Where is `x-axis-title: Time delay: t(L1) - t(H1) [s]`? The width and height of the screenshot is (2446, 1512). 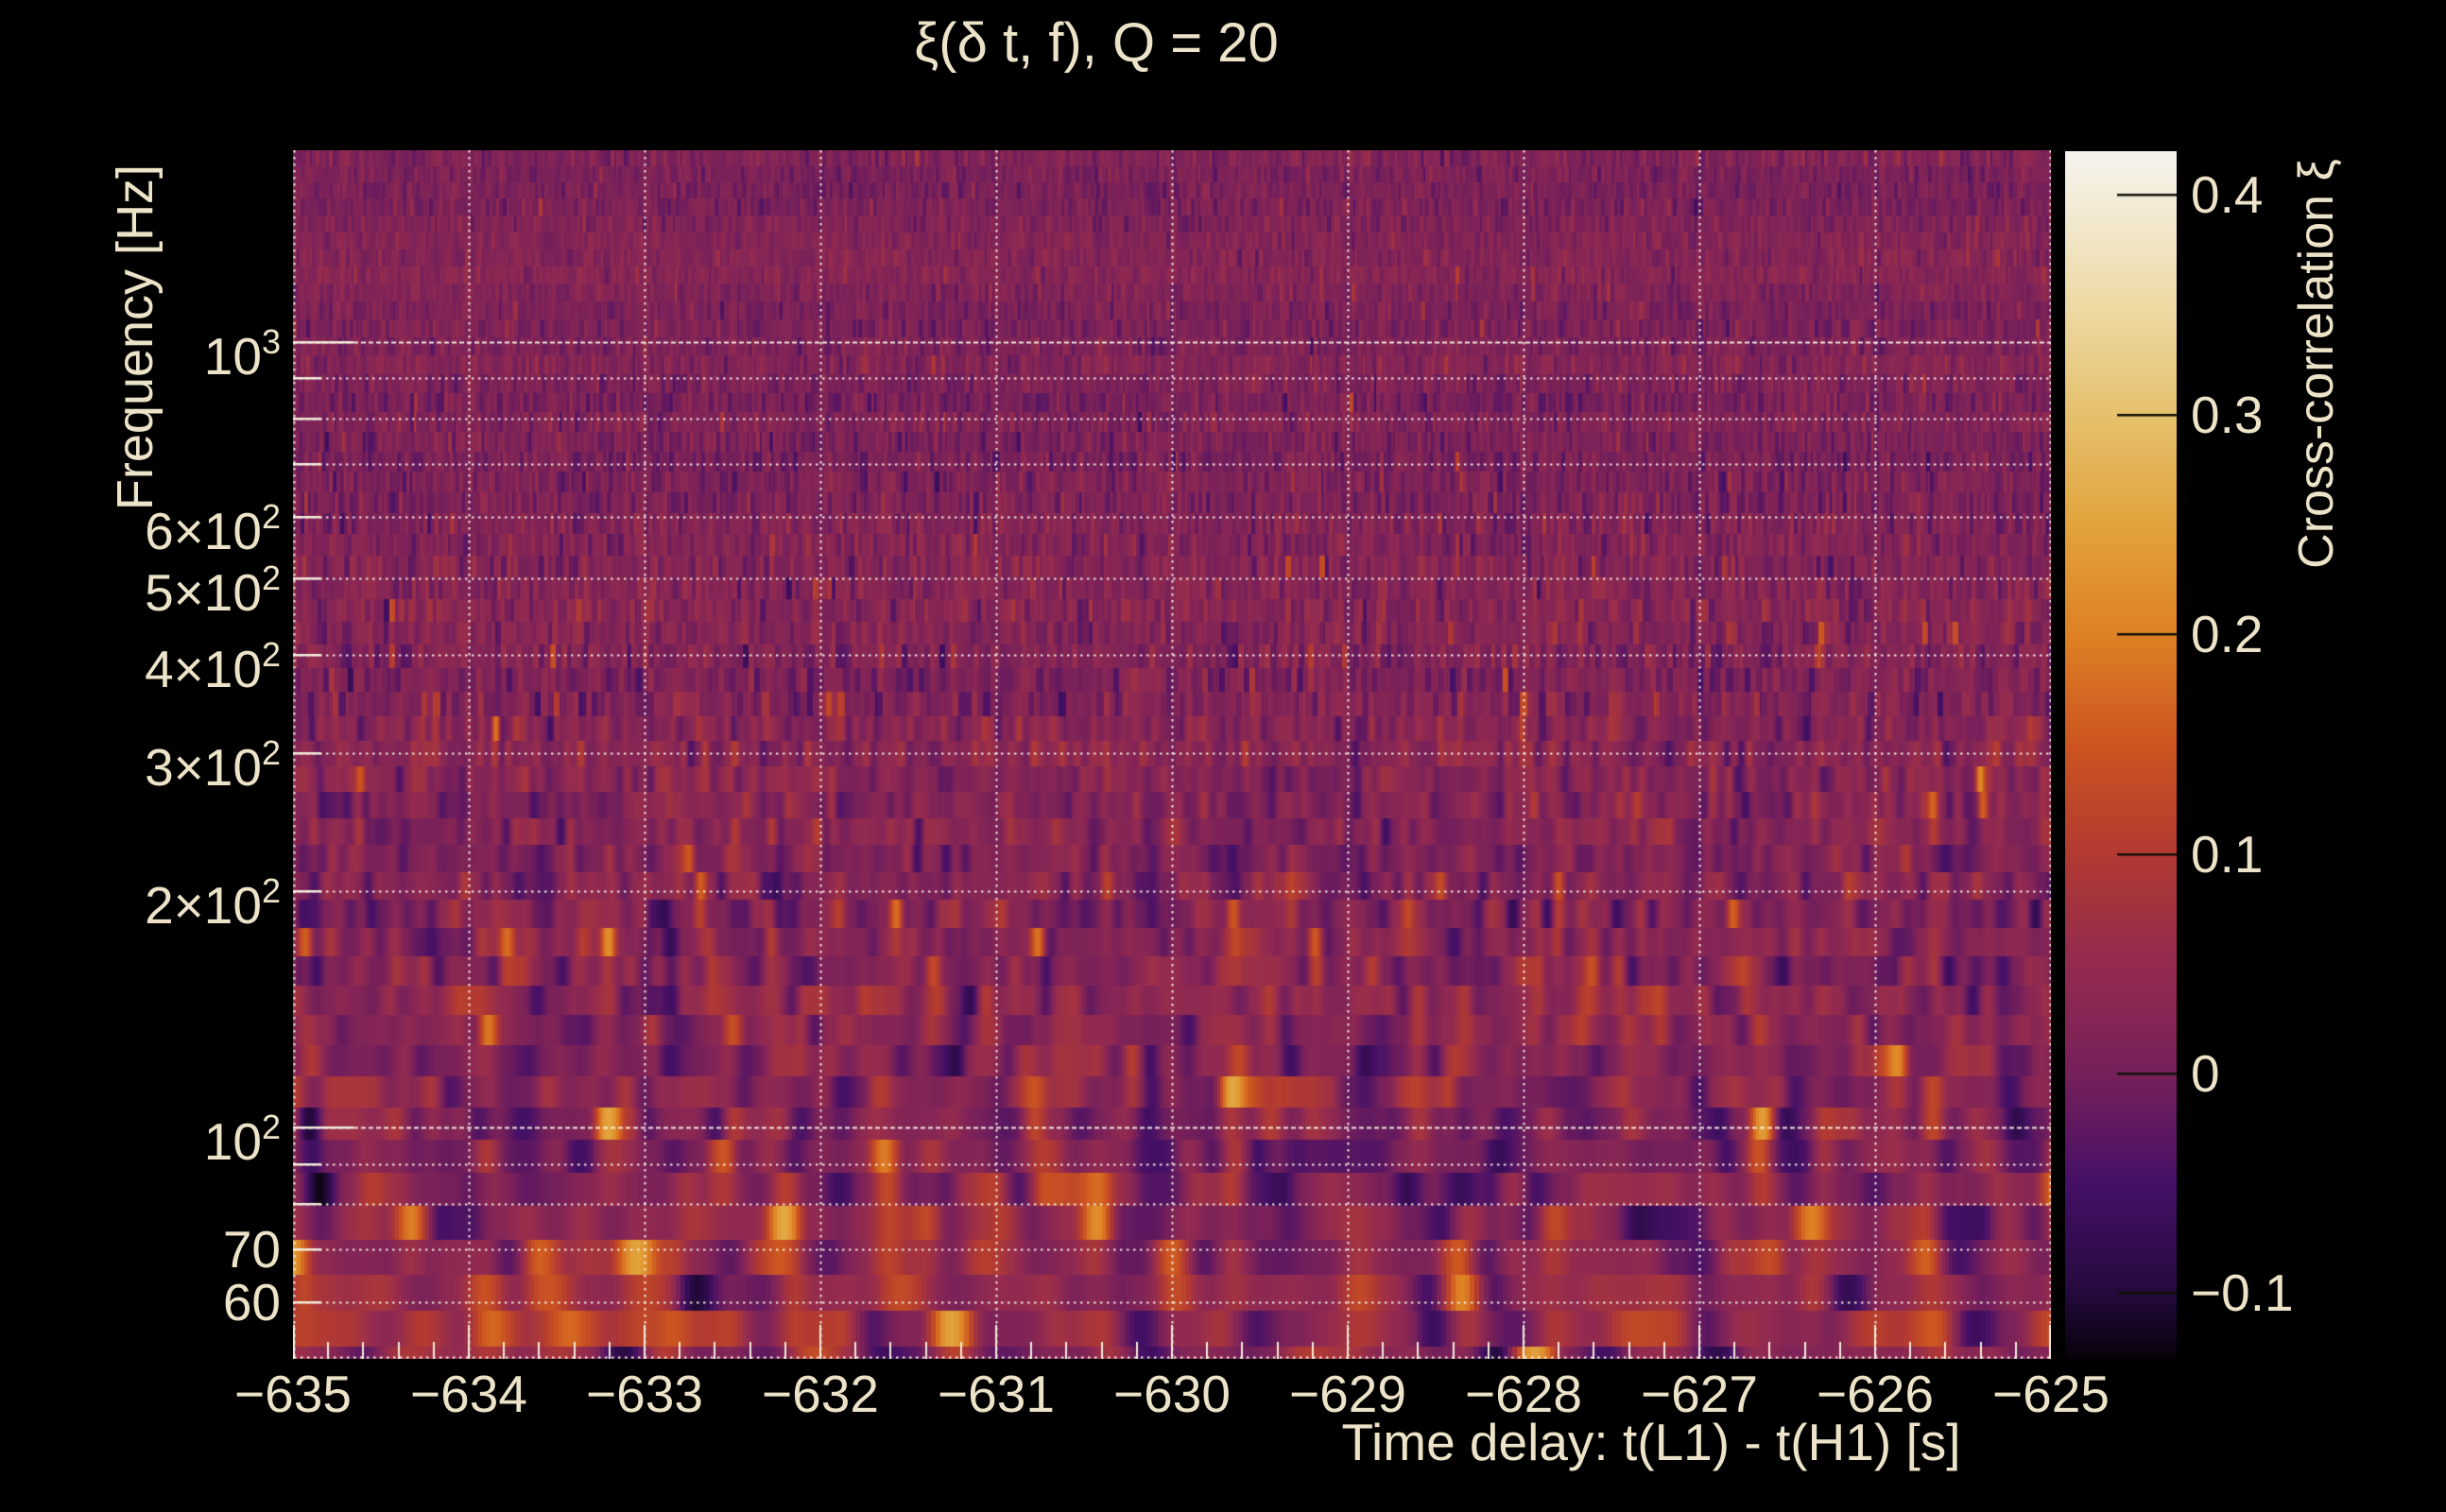
x-axis-title: Time delay: t(L1) - t(H1) [s] is located at coordinates (1651, 1442).